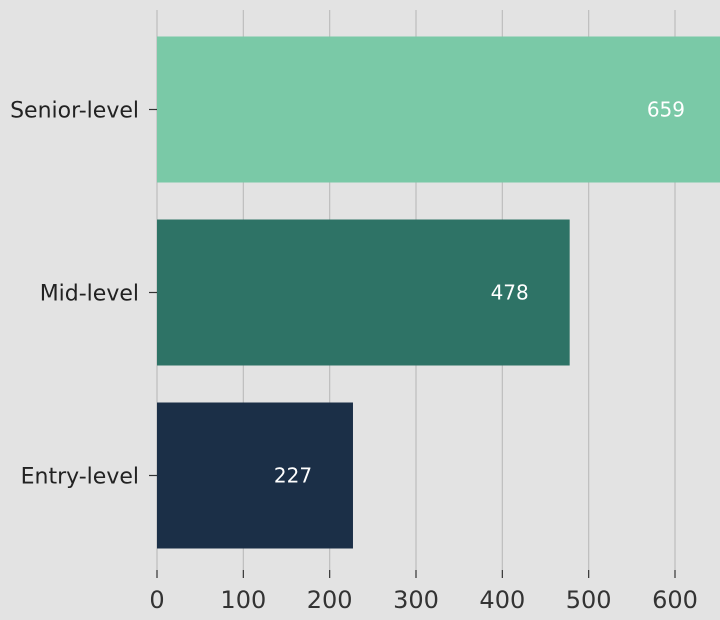 This screenshot has height=620, width=720. I want to click on data-label: 478, so click(510, 293).